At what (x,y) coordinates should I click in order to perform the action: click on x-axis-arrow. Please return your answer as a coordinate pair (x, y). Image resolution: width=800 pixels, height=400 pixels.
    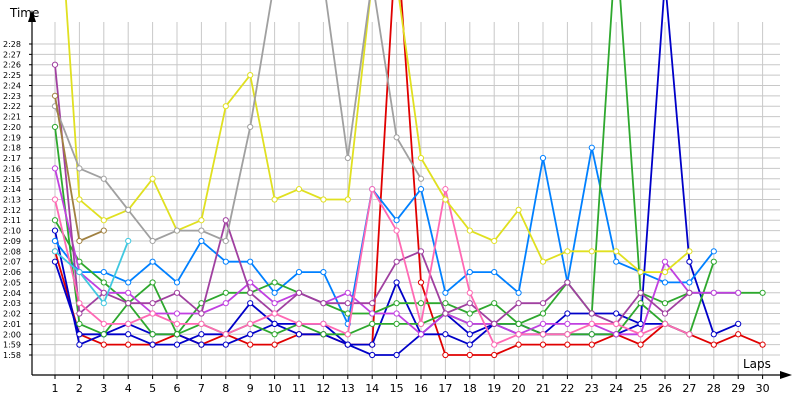
    Looking at the image, I should click on (786, 375).